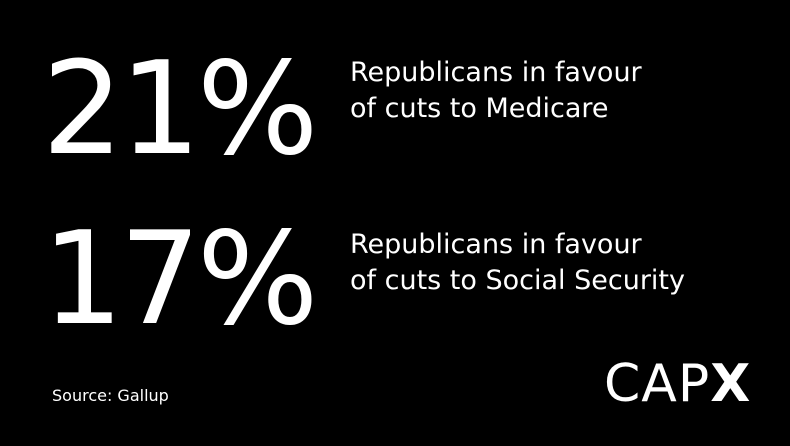  I want to click on stat-value-social-security: 17%, so click(180, 279).